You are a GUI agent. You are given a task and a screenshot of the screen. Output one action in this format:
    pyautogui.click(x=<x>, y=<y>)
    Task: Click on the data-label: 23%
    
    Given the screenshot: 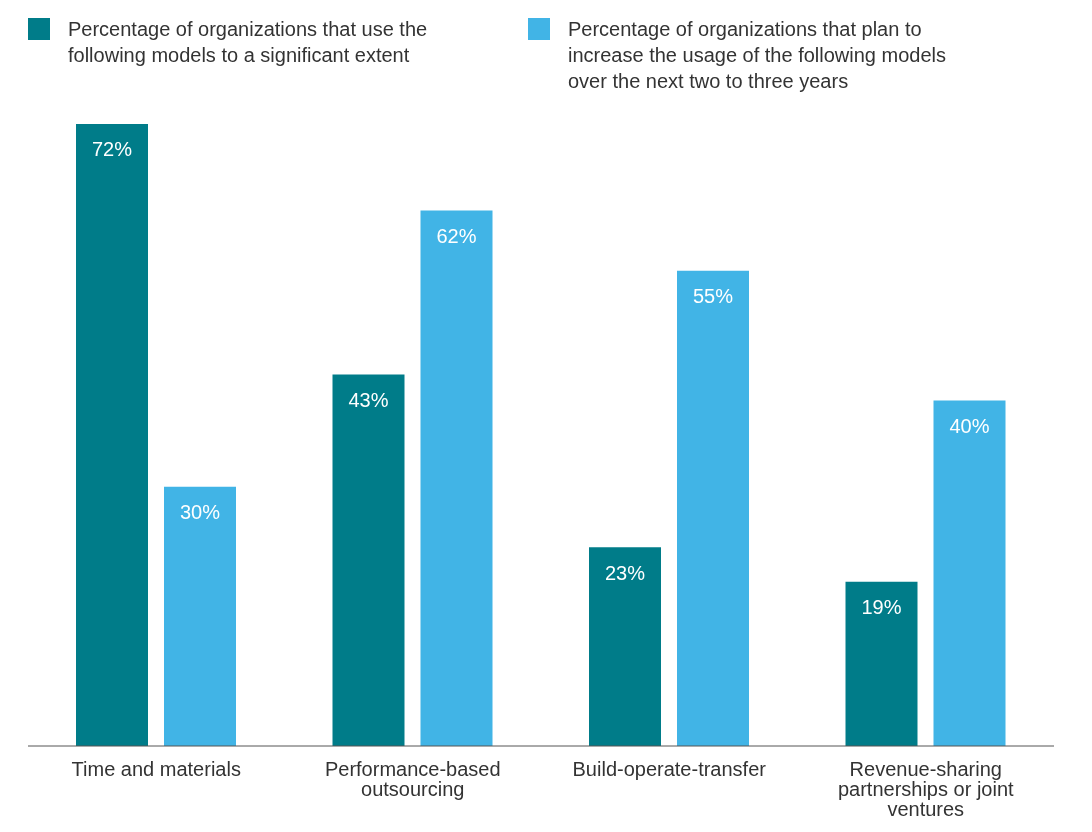 What is the action you would take?
    pyautogui.click(x=625, y=572)
    